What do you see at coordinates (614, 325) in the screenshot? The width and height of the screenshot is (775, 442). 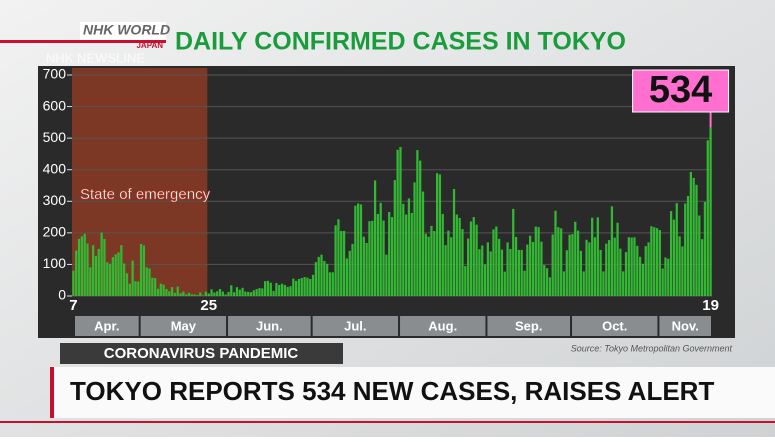 I see `month-label: Oct.` at bounding box center [614, 325].